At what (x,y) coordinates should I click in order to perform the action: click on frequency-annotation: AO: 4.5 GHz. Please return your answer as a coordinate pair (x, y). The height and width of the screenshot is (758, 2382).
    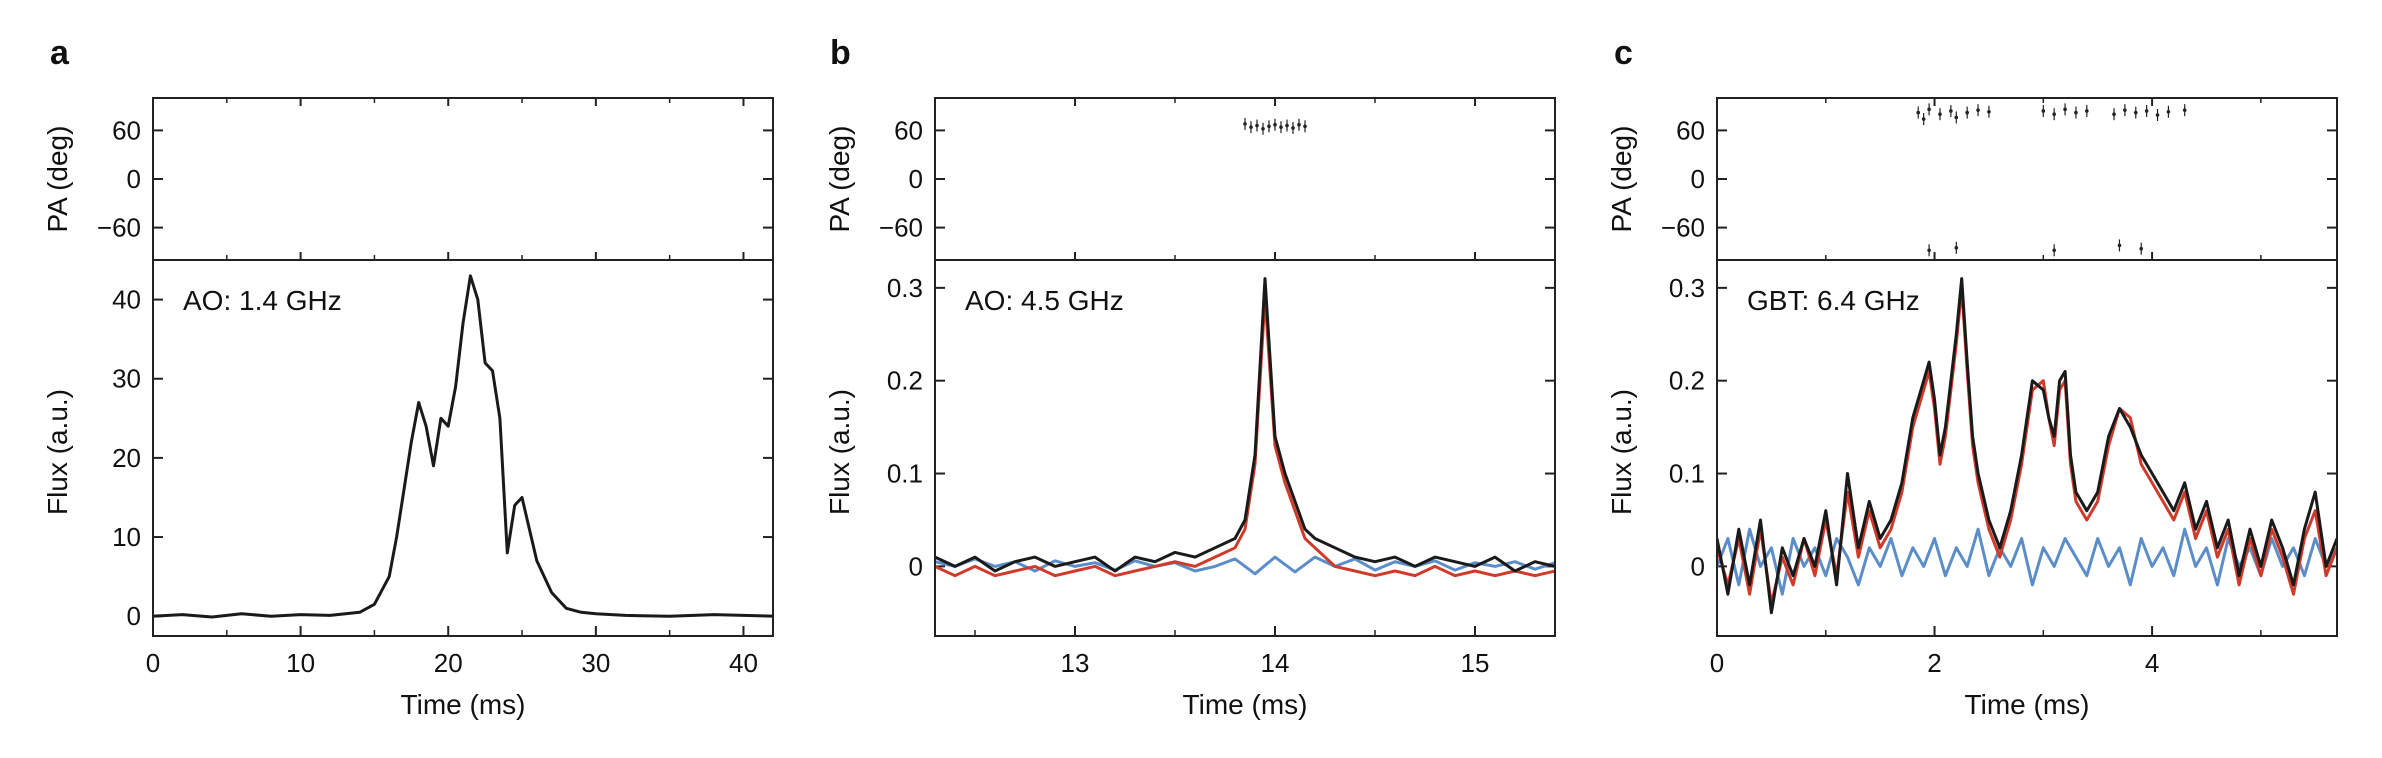
    Looking at the image, I should click on (1044, 300).